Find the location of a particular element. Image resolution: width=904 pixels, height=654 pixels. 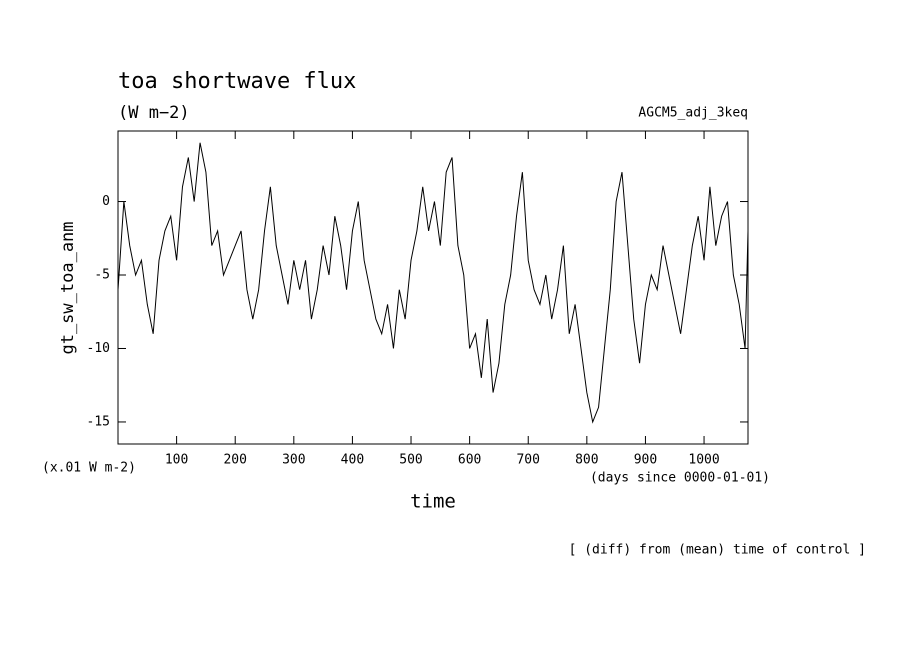

y-unit: (x.01 W m-2) is located at coordinates (89, 468).